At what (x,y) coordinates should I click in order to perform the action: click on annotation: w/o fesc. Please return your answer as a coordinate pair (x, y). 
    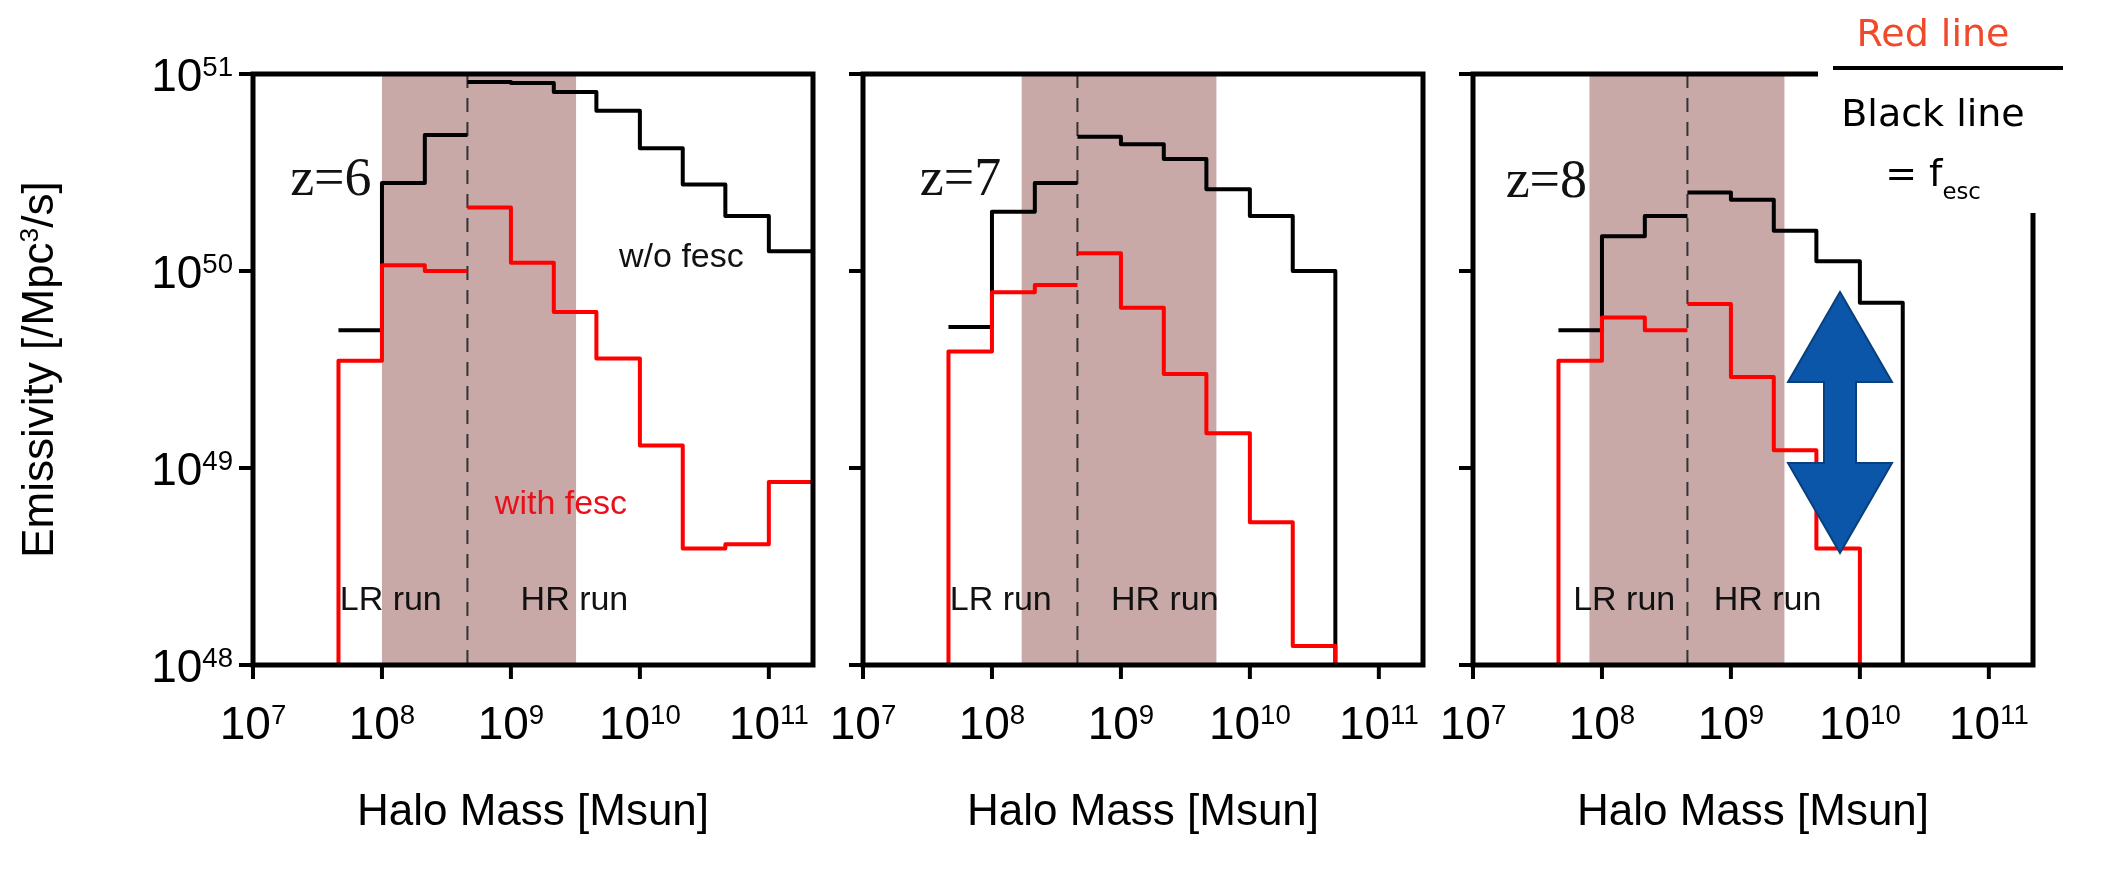
    Looking at the image, I should click on (681, 255).